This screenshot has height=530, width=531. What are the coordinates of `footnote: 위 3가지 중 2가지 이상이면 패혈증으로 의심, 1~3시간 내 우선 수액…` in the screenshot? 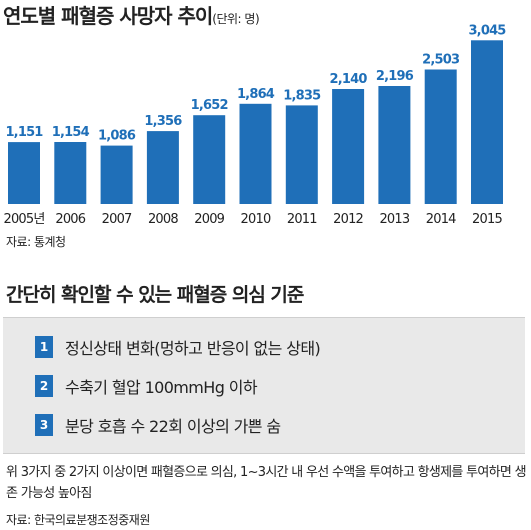 It's located at (266, 483).